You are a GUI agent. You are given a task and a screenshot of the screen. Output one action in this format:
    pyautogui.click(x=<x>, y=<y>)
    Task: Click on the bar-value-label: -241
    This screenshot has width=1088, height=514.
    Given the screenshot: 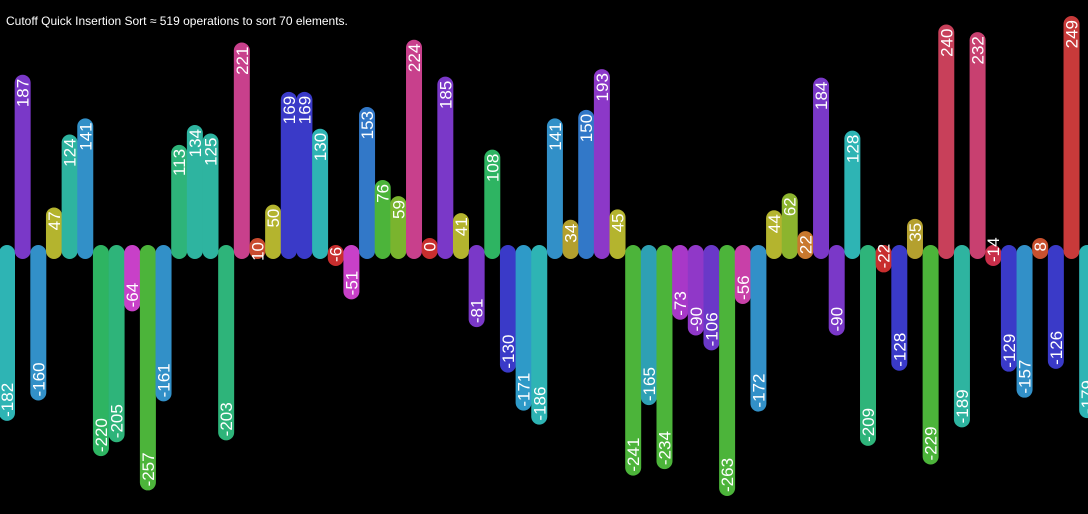 What is the action you would take?
    pyautogui.click(x=633, y=455)
    